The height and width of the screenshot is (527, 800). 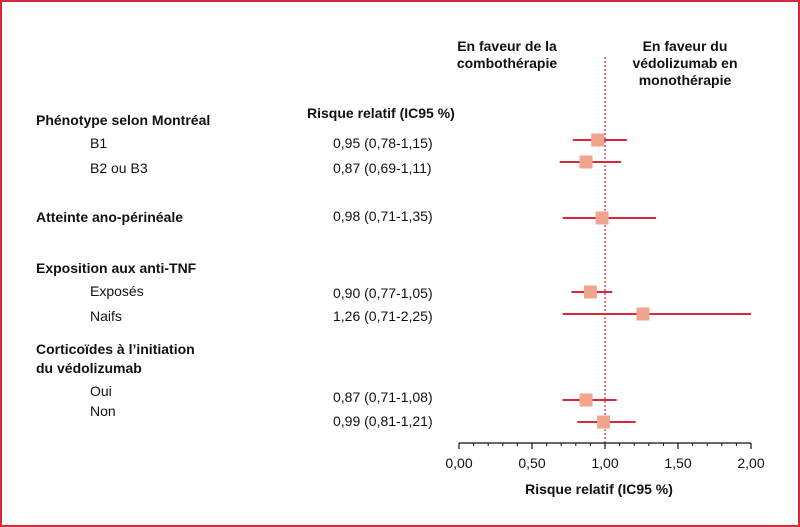 What do you see at coordinates (117, 291) in the screenshot?
I see `row-label-exposed: Exposés` at bounding box center [117, 291].